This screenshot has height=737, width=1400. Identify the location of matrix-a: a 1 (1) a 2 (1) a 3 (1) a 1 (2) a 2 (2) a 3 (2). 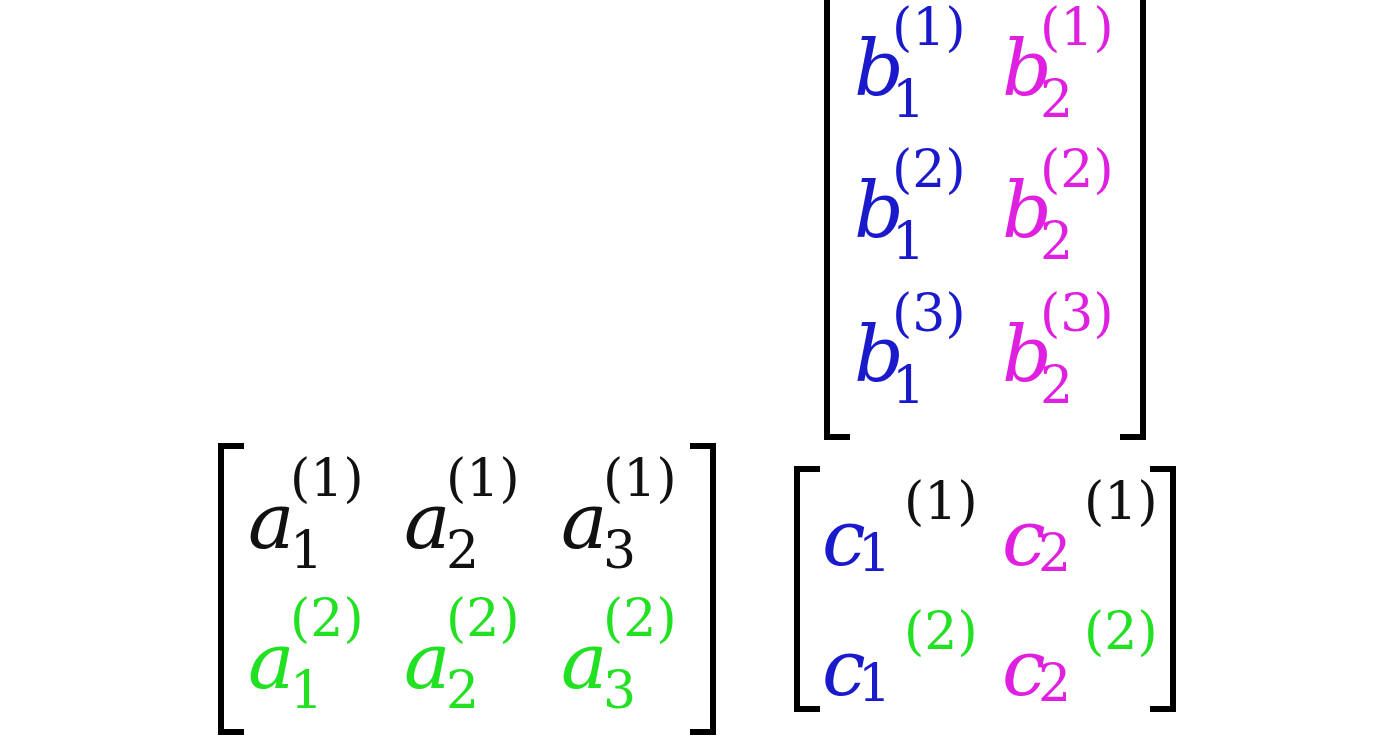
(467, 590).